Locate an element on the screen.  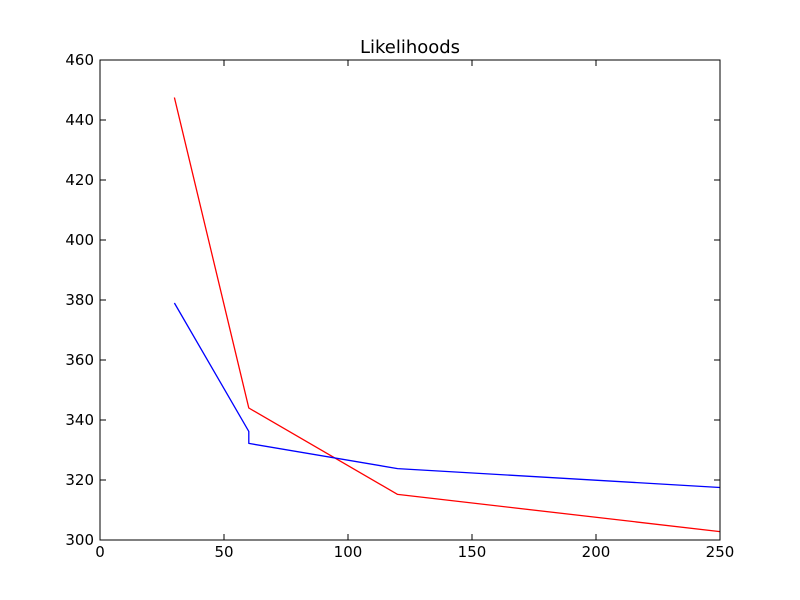
x-tick-label: 250 is located at coordinates (720, 552).